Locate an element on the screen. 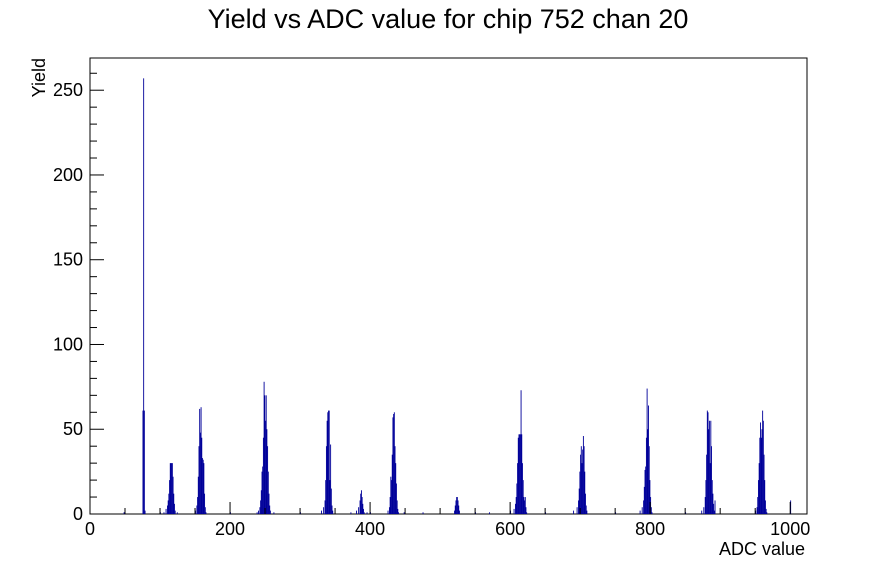 The width and height of the screenshot is (896, 572). x-tick-label: 0 is located at coordinates (90, 529).